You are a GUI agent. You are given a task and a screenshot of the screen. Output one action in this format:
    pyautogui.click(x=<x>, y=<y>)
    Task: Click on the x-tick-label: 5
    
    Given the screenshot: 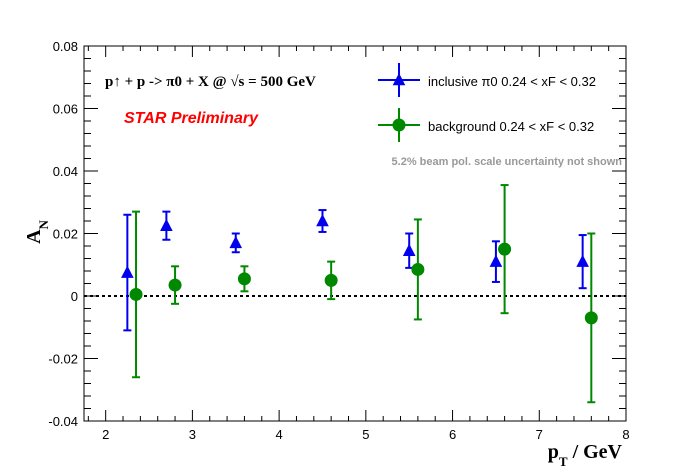 What is the action you would take?
    pyautogui.click(x=365, y=434)
    